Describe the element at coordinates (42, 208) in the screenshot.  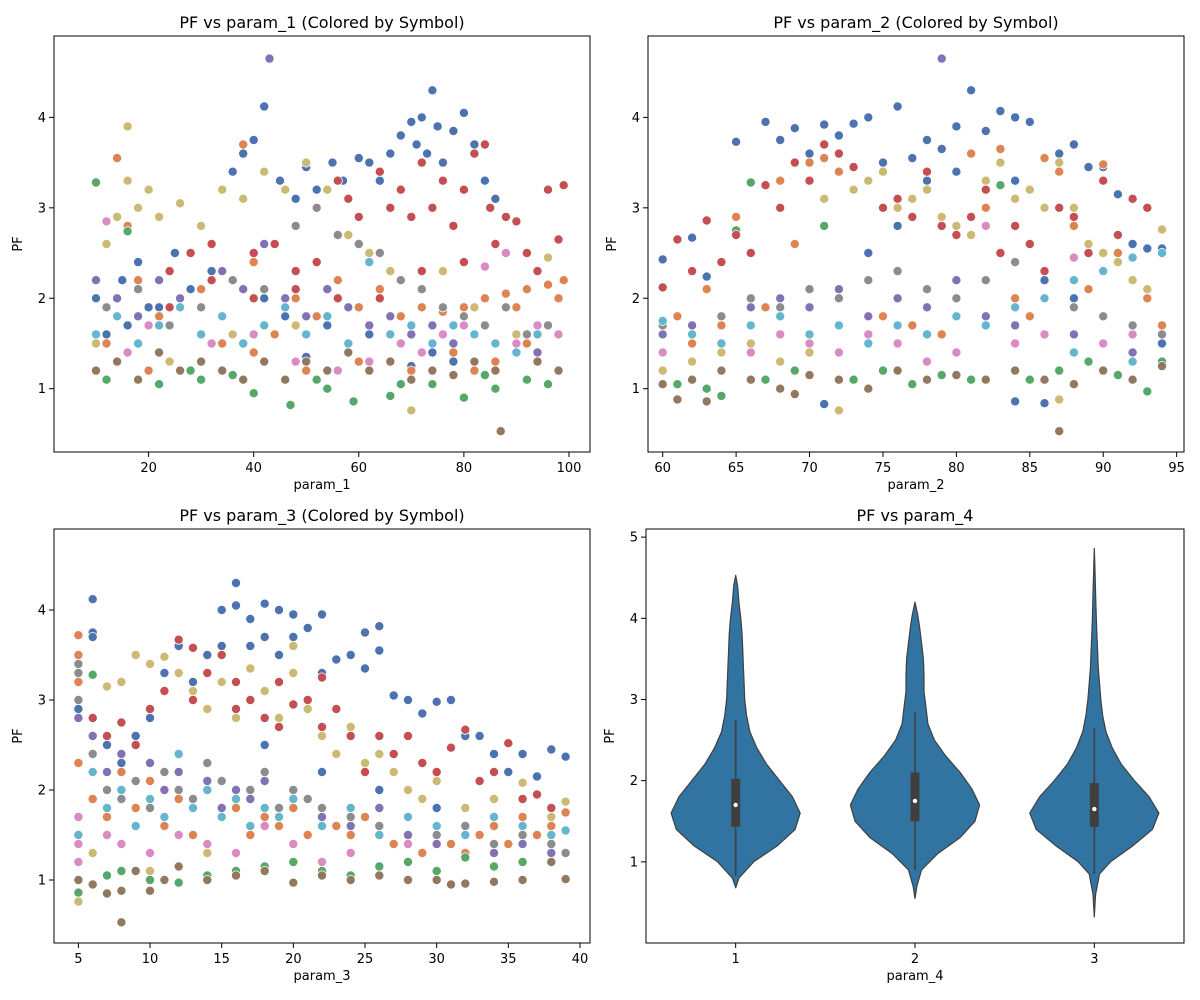
I see `y-tick-label: 3` at that location.